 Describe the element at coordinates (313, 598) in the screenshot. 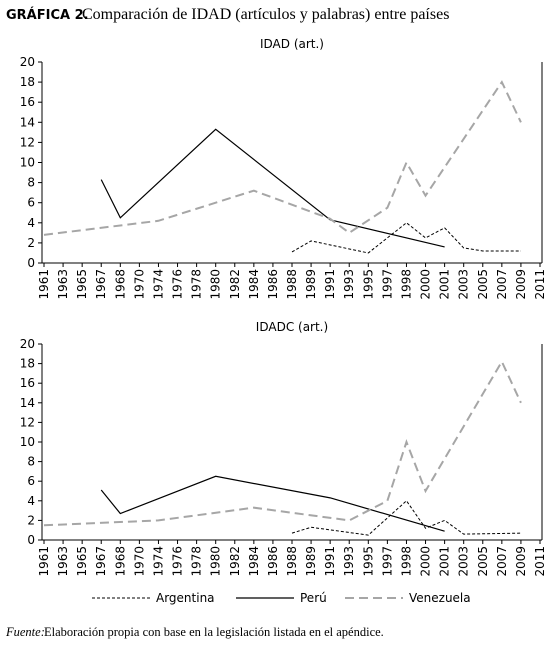

I see `legend-label: Perú` at that location.